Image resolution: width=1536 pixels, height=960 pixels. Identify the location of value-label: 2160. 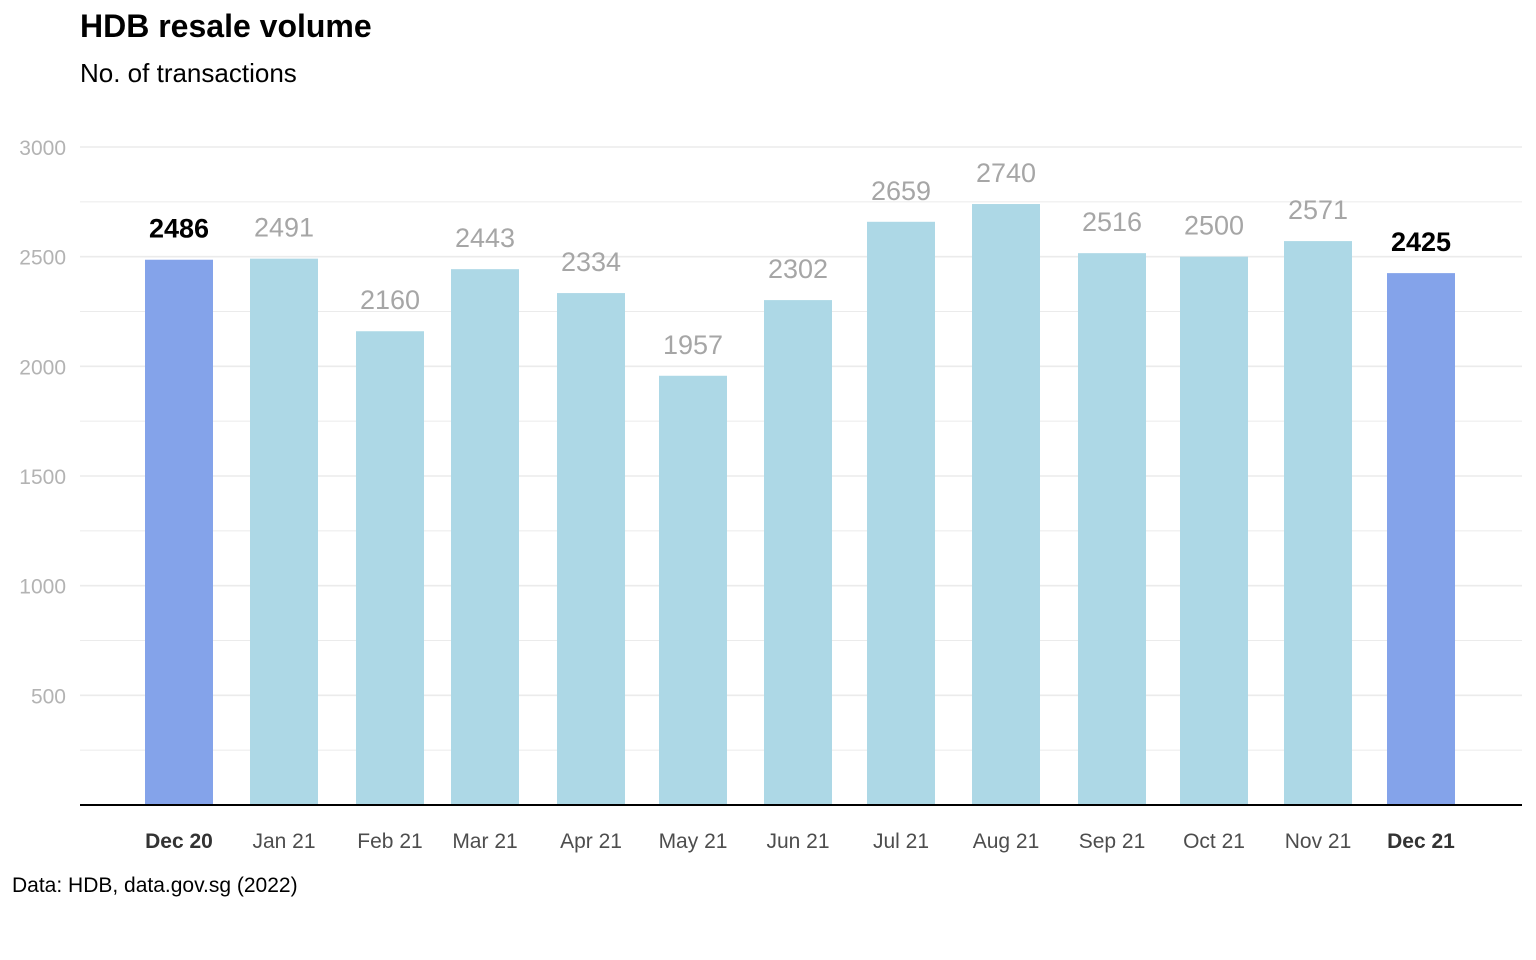
(390, 300).